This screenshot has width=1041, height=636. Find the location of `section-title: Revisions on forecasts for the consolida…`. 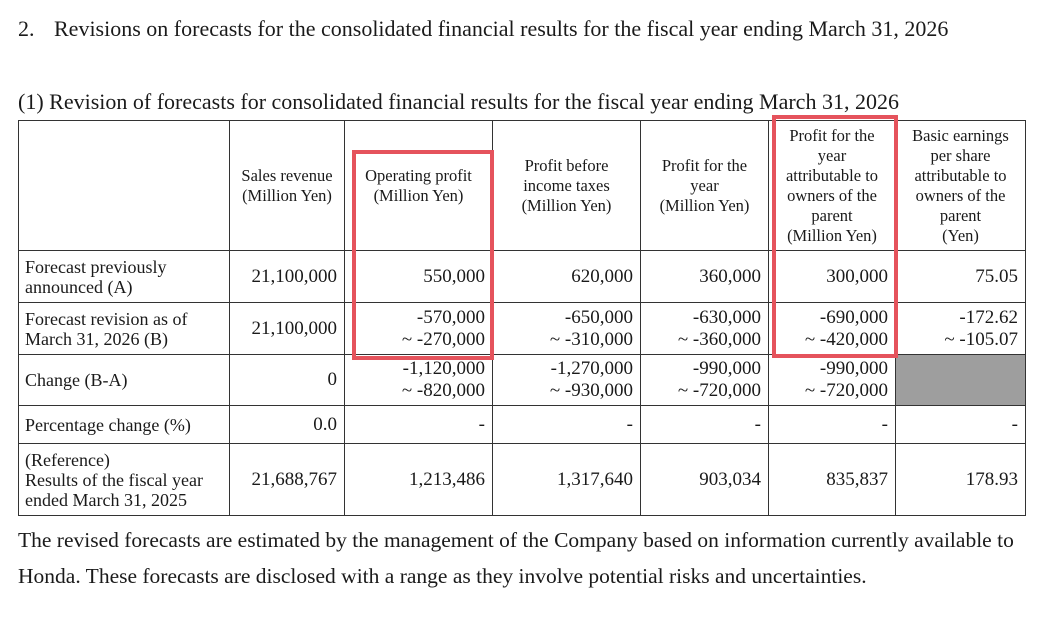

section-title: Revisions on forecasts for the consolida… is located at coordinates (501, 28).